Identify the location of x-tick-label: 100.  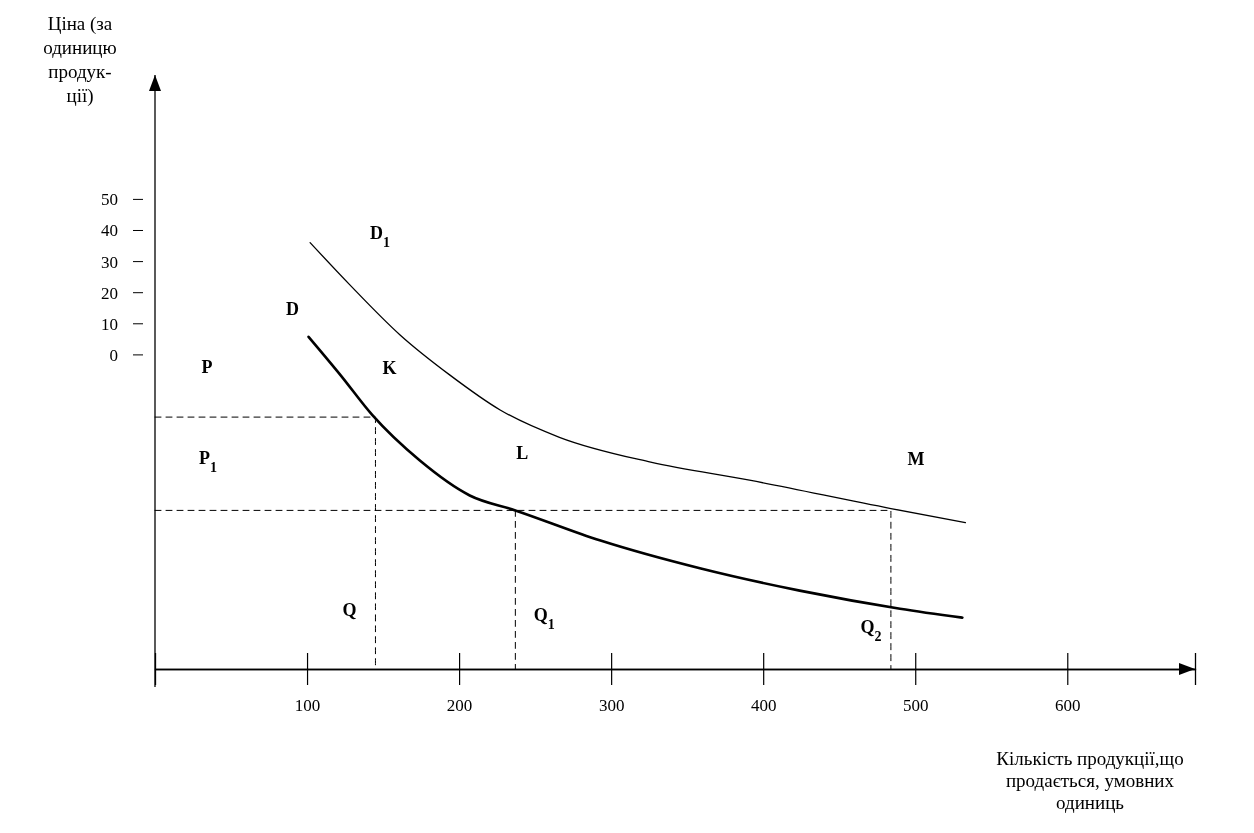
(307, 706).